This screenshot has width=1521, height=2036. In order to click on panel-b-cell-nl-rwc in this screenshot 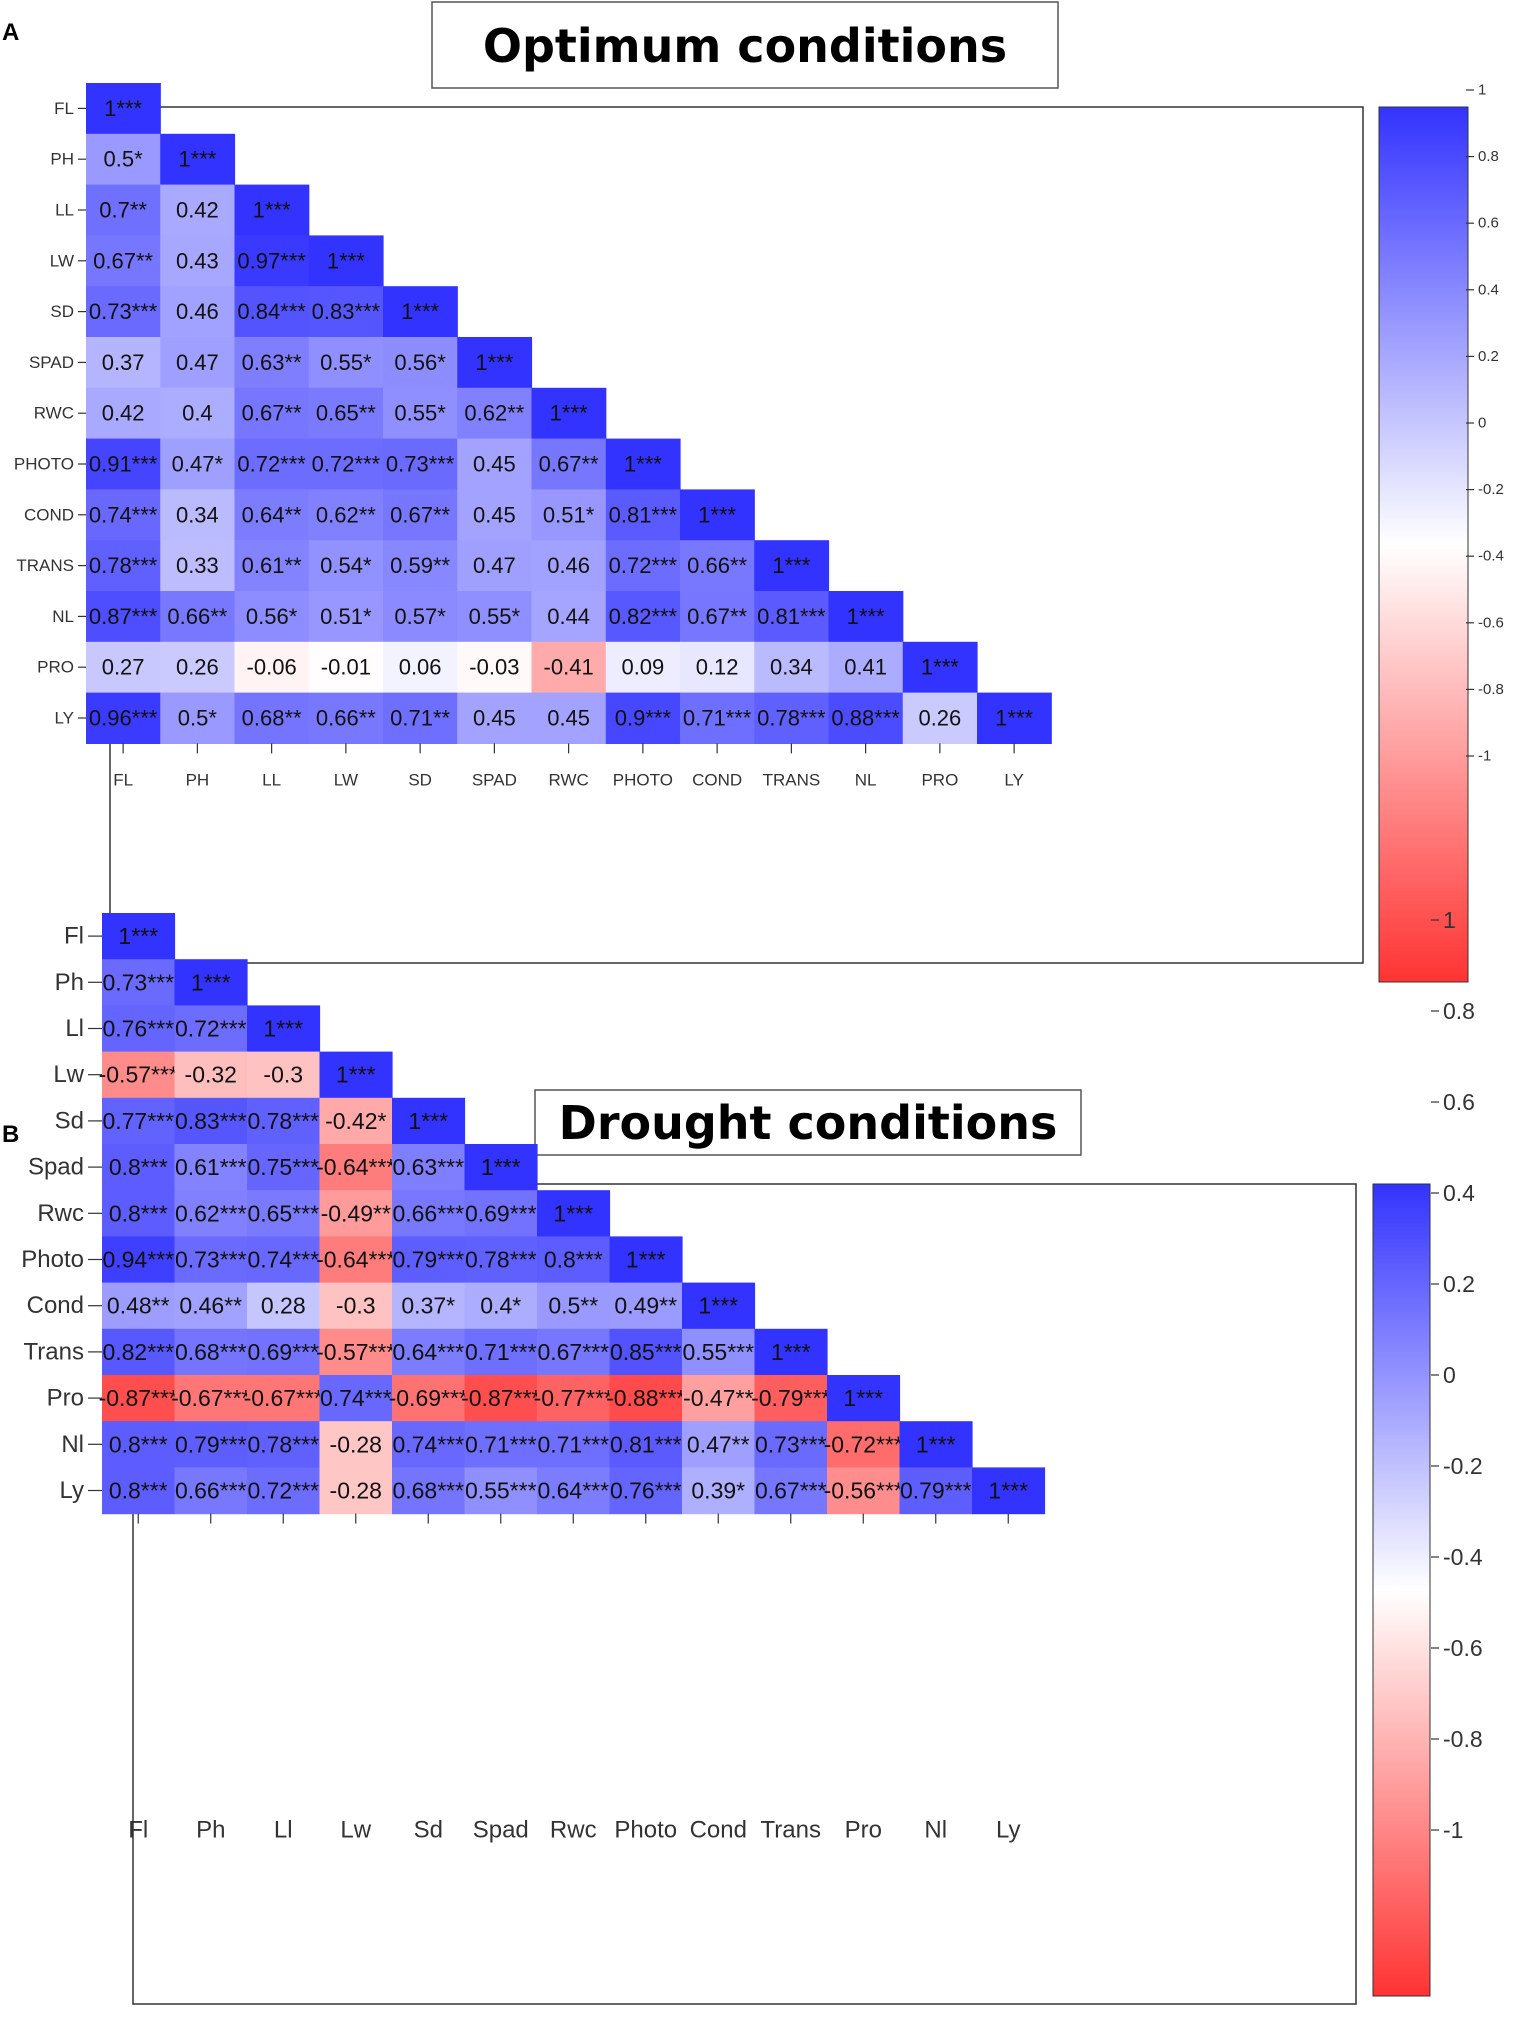, I will do `click(574, 1444)`.